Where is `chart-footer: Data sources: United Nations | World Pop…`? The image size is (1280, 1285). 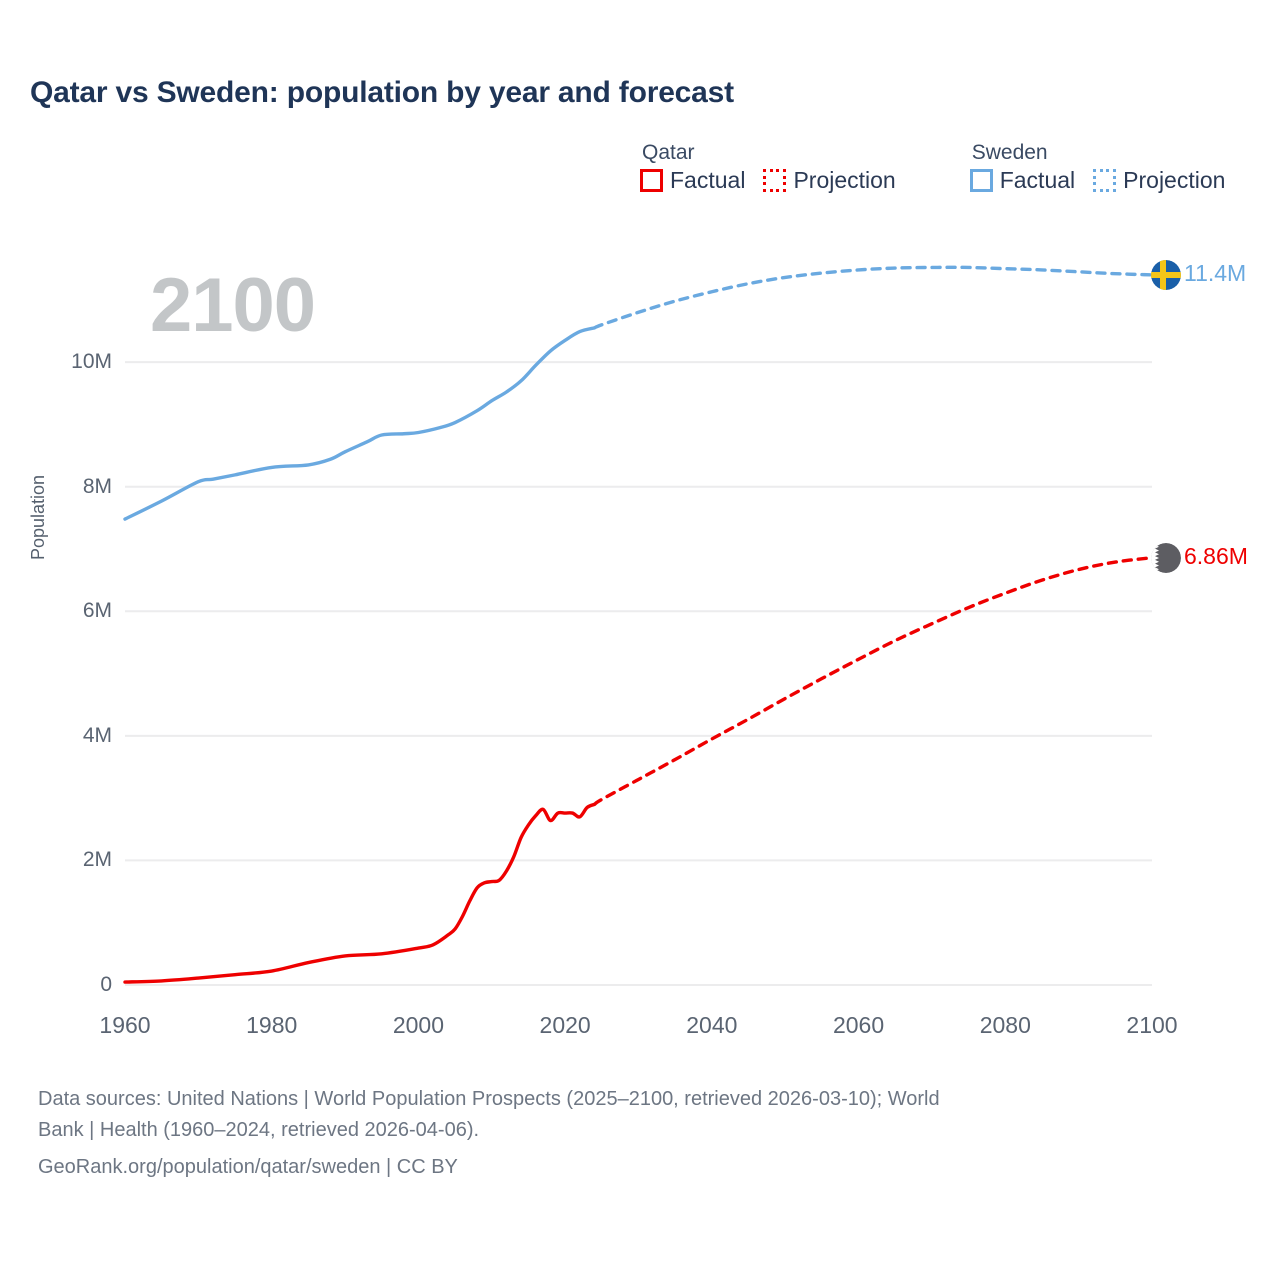 chart-footer: Data sources: United Nations | World Pop… is located at coordinates (643, 1133).